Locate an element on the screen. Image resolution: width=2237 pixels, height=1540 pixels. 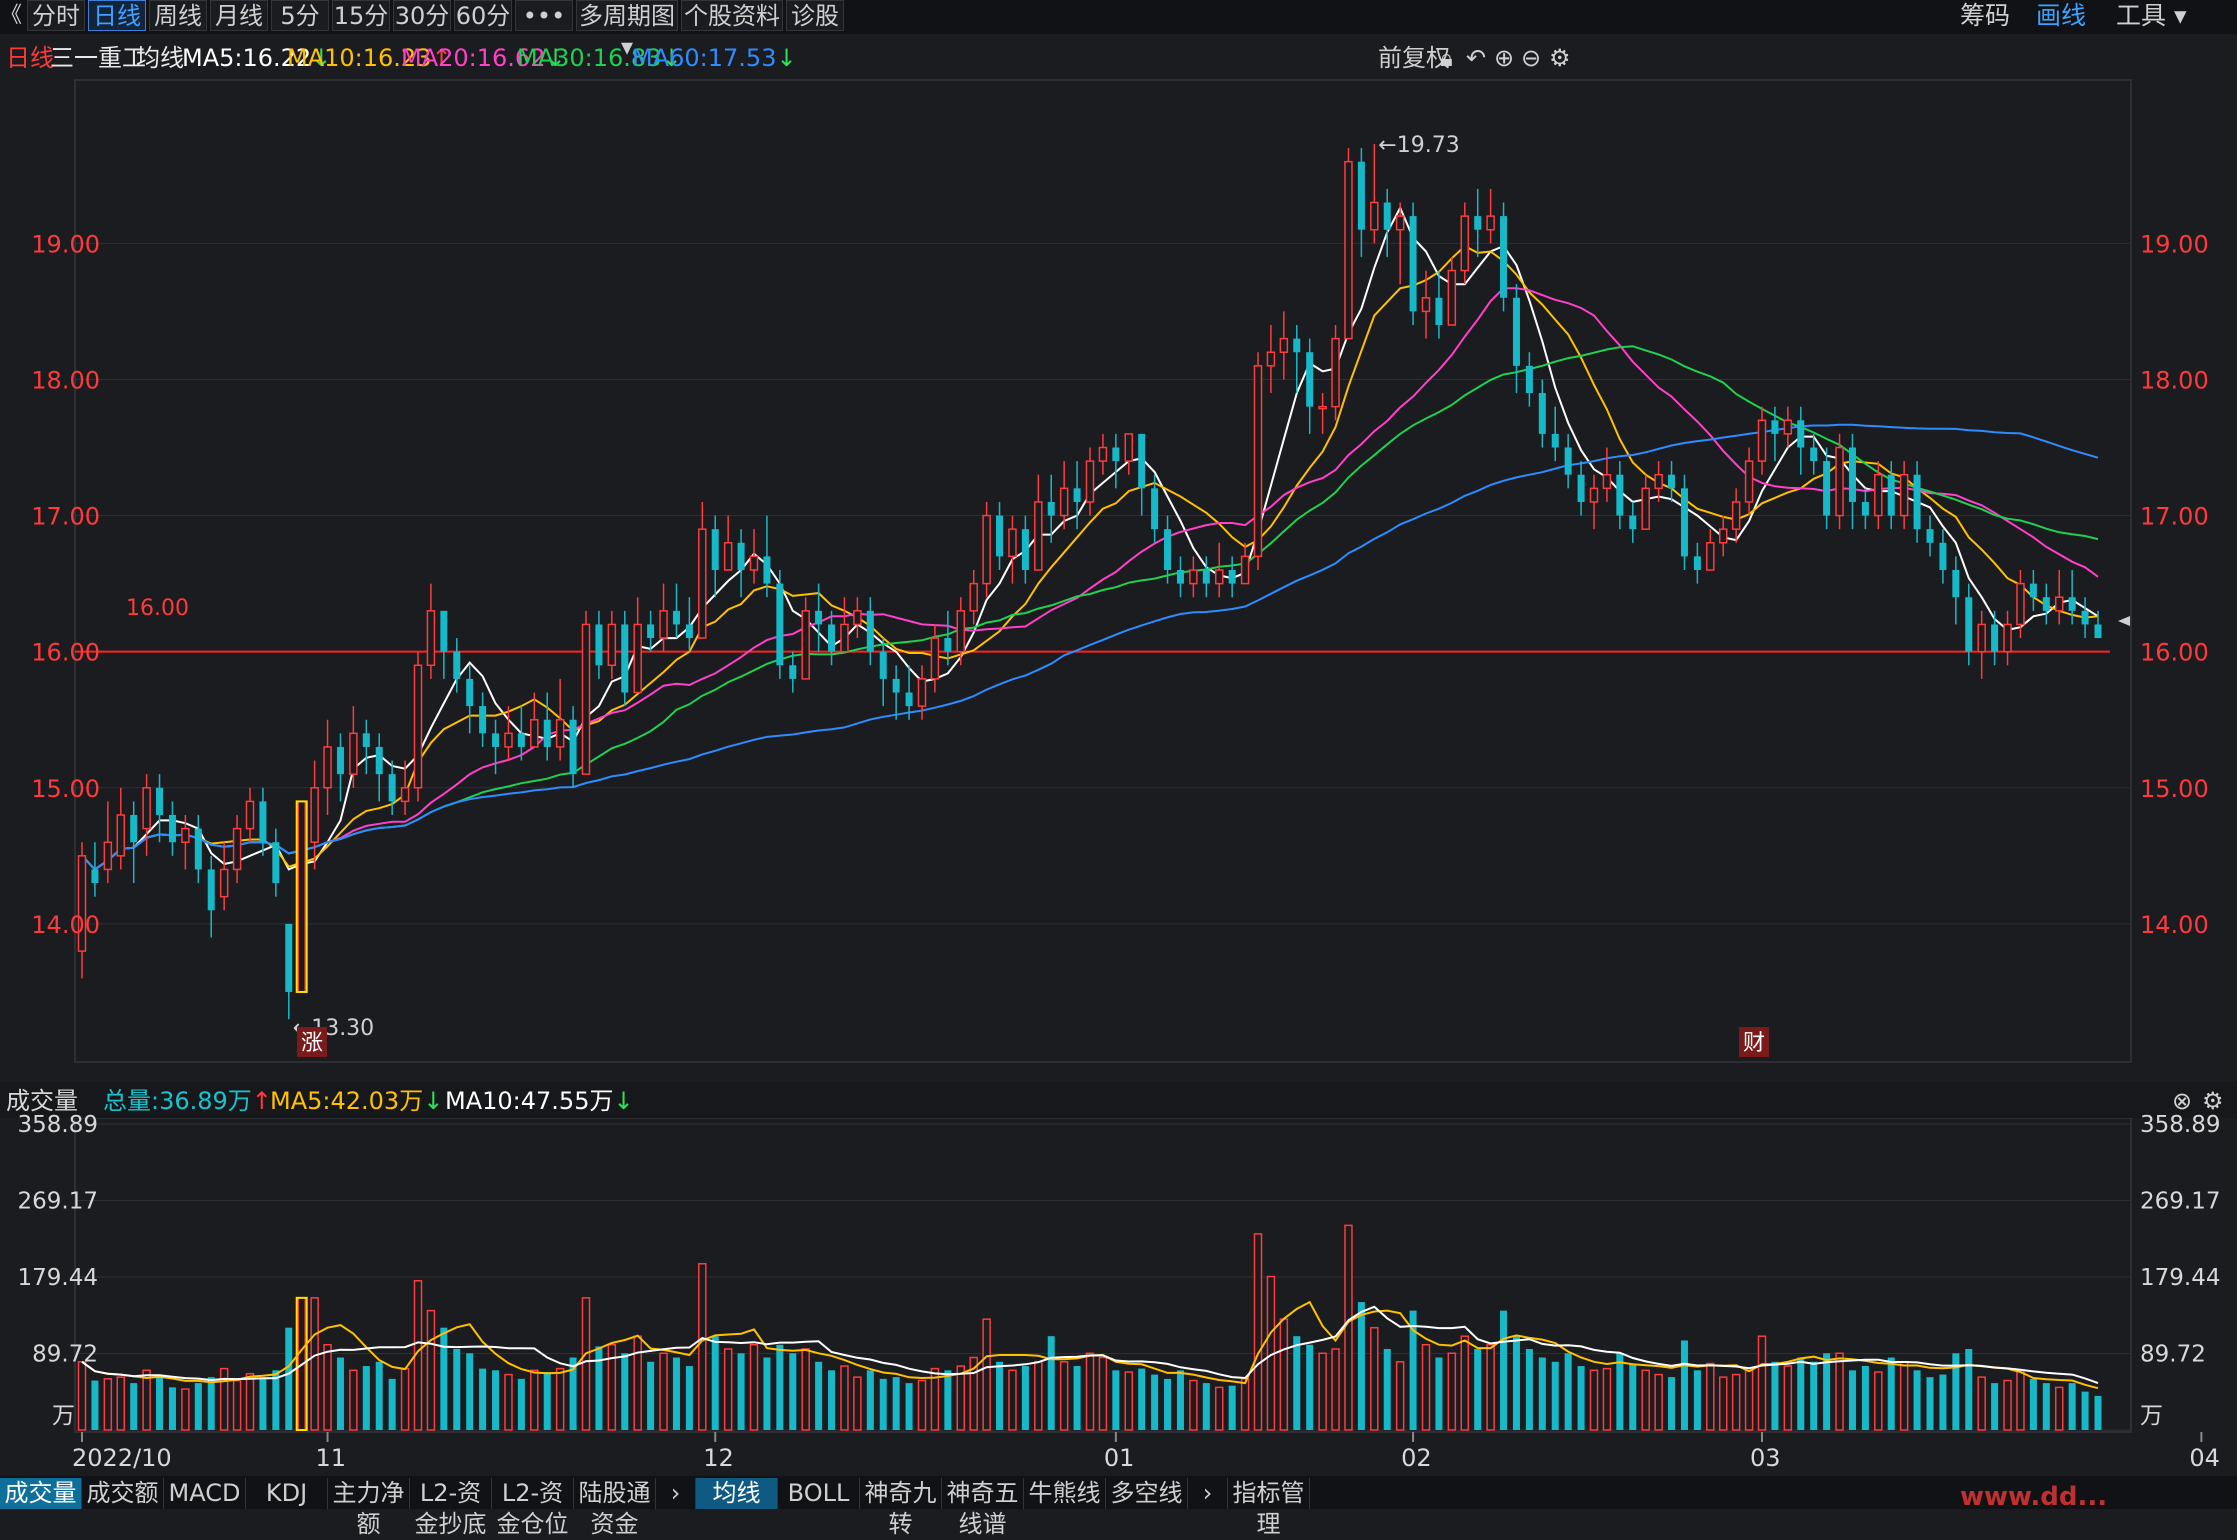
tab-11: 诊股 is located at coordinates (815, 15).